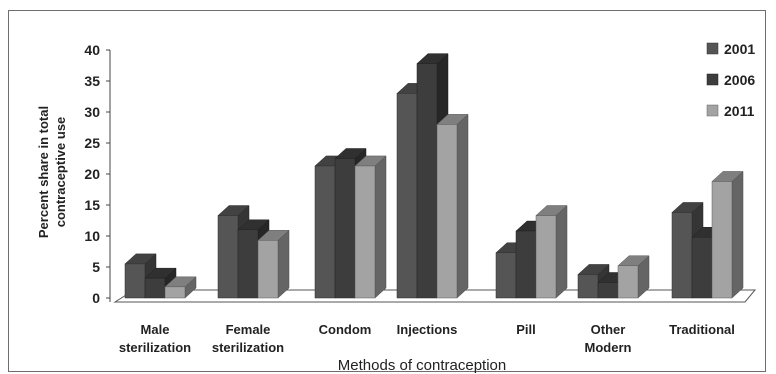 Image resolution: width=776 pixels, height=374 pixels. What do you see at coordinates (92, 81) in the screenshot?
I see `y-tick-label: 35` at bounding box center [92, 81].